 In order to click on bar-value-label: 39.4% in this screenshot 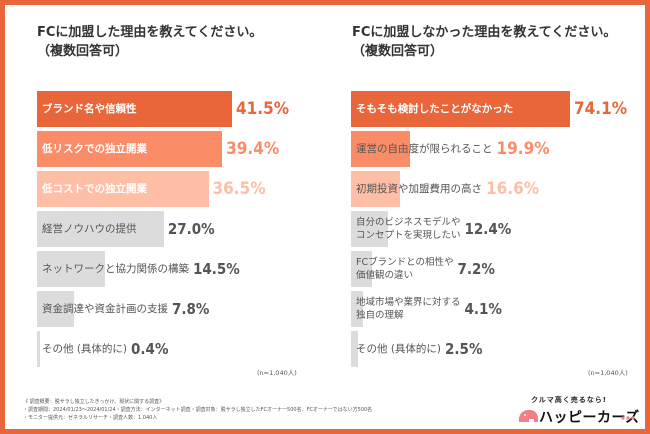, I will do `click(253, 149)`.